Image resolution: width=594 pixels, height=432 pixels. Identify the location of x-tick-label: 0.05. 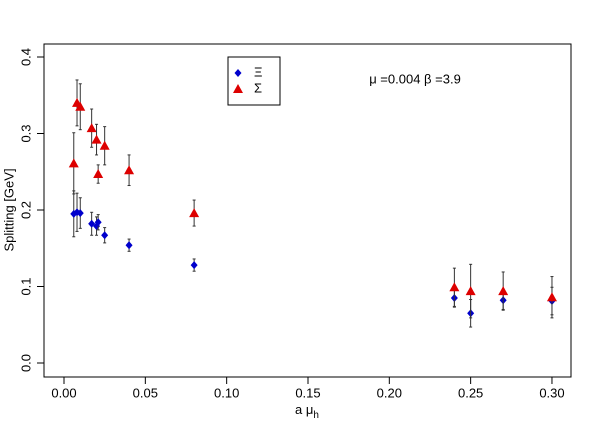
(145, 392).